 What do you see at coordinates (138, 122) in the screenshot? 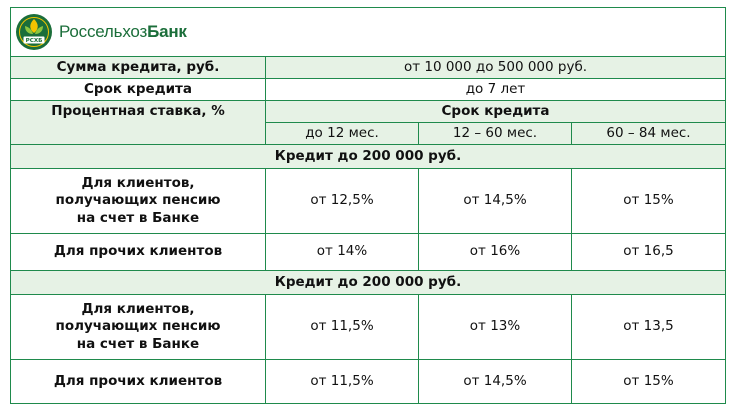
I see `rate-label: Процентная ставка, %` at bounding box center [138, 122].